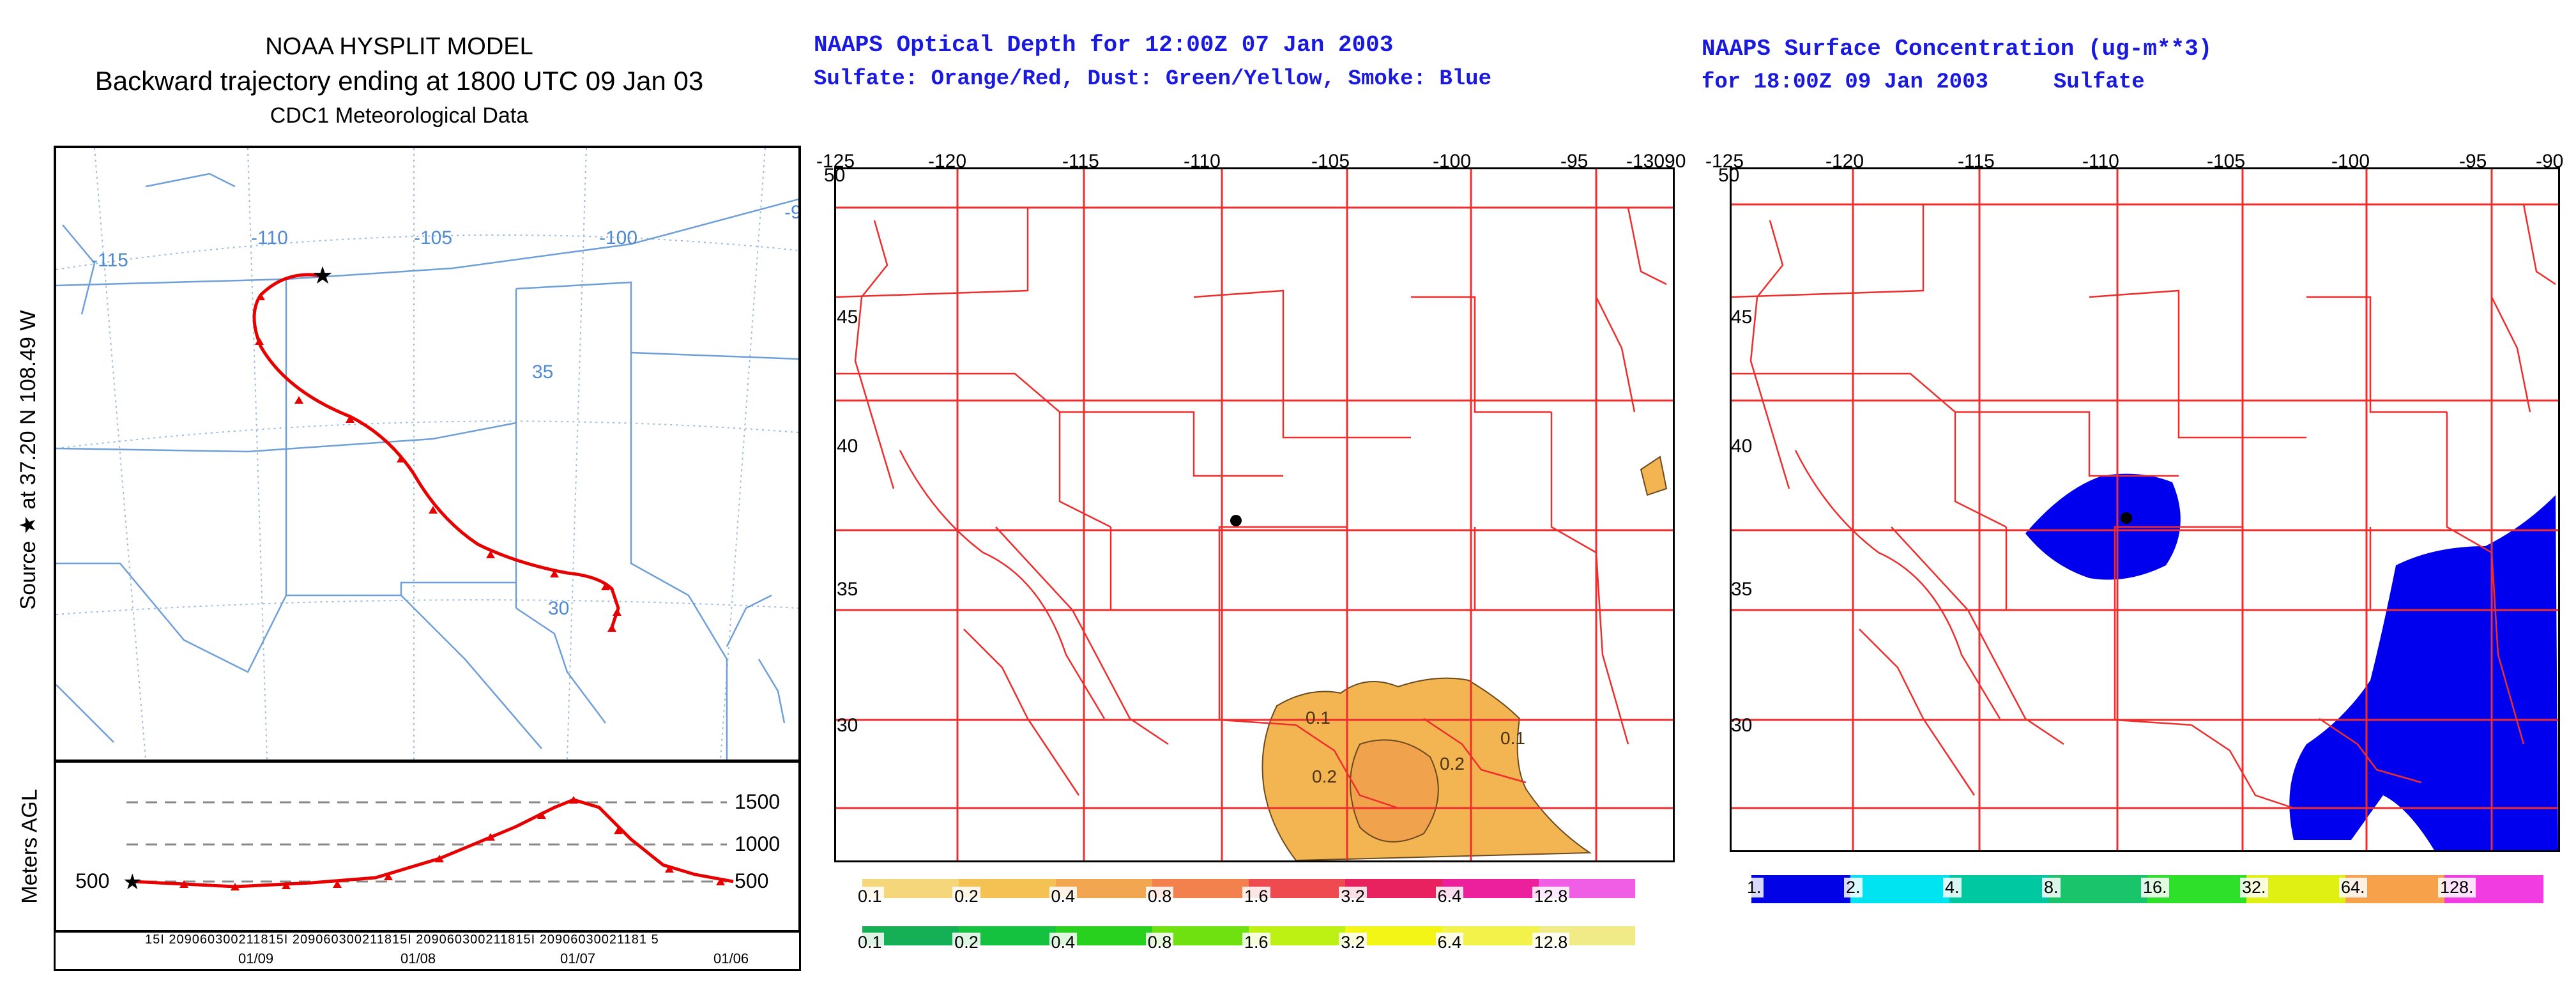  I want to click on surface-colorbar-label: 64., so click(2353, 887).